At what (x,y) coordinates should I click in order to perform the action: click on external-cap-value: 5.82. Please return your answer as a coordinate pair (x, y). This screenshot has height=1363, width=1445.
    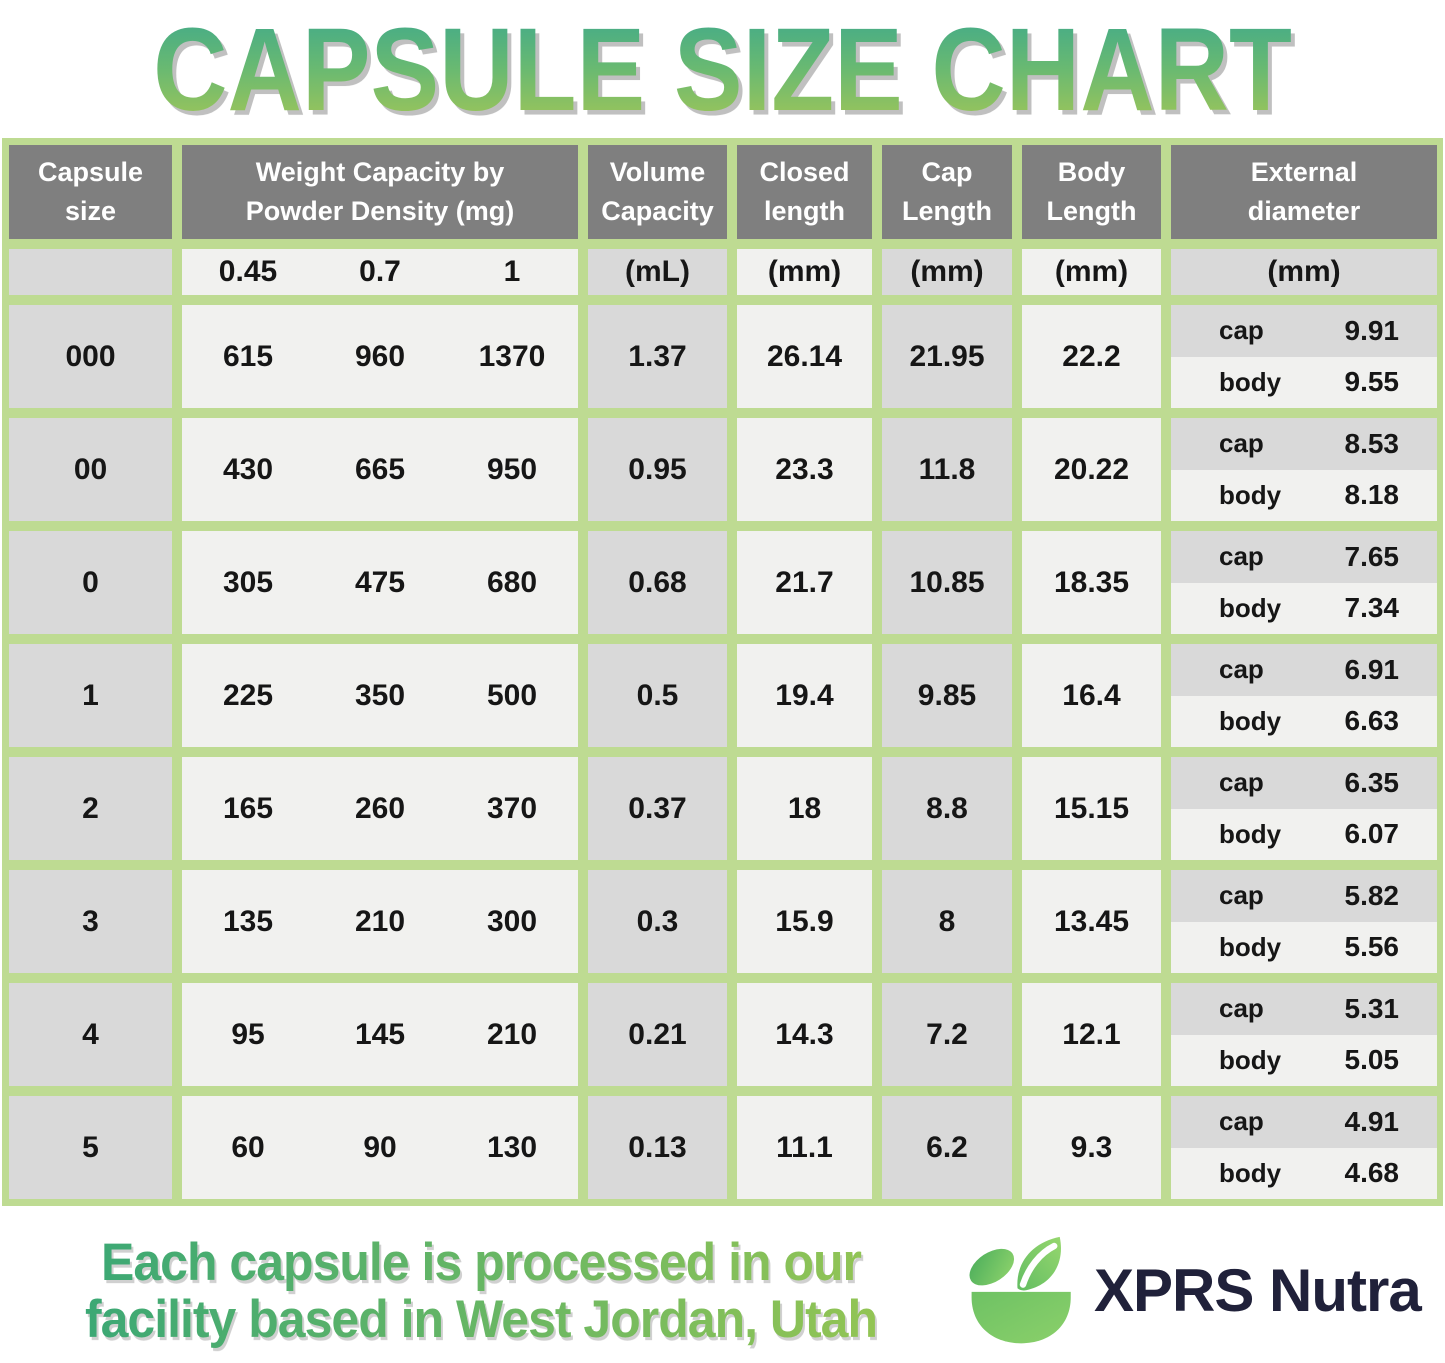
    Looking at the image, I should click on (1372, 895).